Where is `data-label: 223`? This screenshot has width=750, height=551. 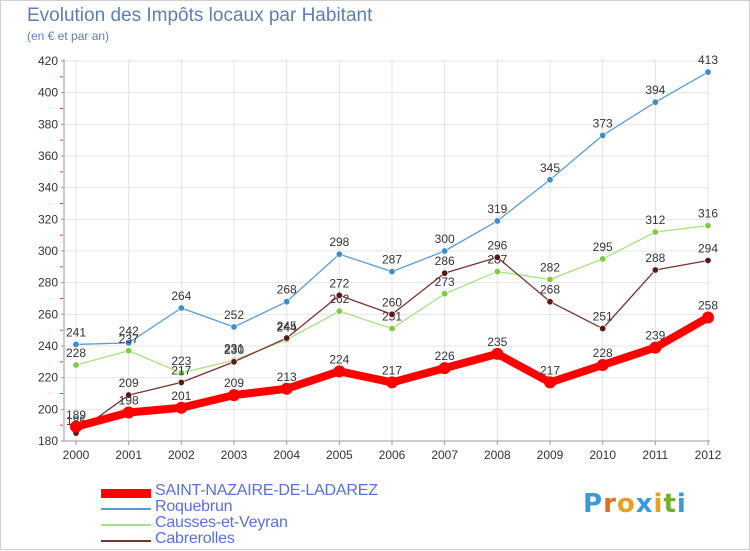
data-label: 223 is located at coordinates (181, 361).